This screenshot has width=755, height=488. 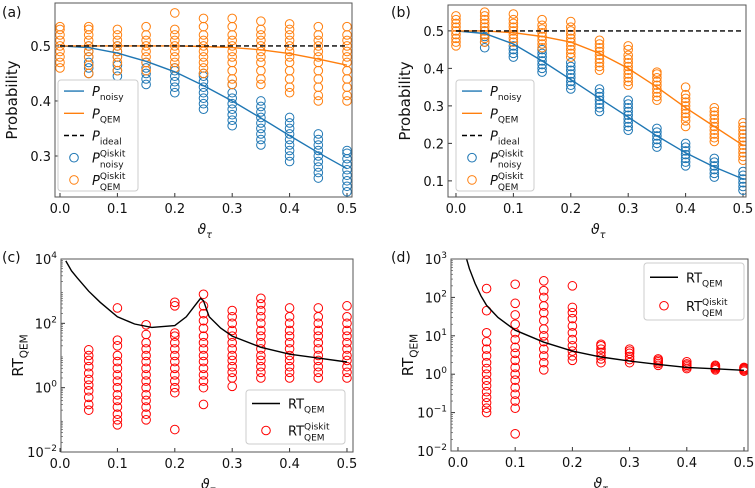 I want to click on series-line, so click(x=599, y=105).